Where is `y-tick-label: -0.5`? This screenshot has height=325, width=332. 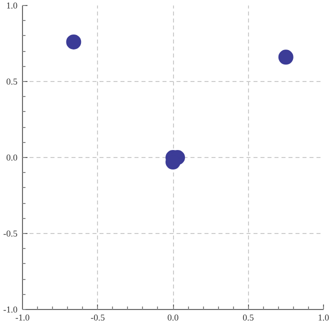 y-tick-label: -0.5 is located at coordinates (10, 233).